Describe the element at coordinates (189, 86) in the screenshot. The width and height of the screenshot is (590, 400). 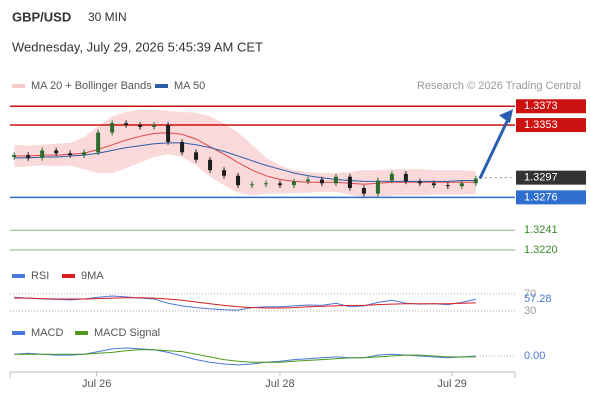
I see `legend-label: MA 50` at that location.